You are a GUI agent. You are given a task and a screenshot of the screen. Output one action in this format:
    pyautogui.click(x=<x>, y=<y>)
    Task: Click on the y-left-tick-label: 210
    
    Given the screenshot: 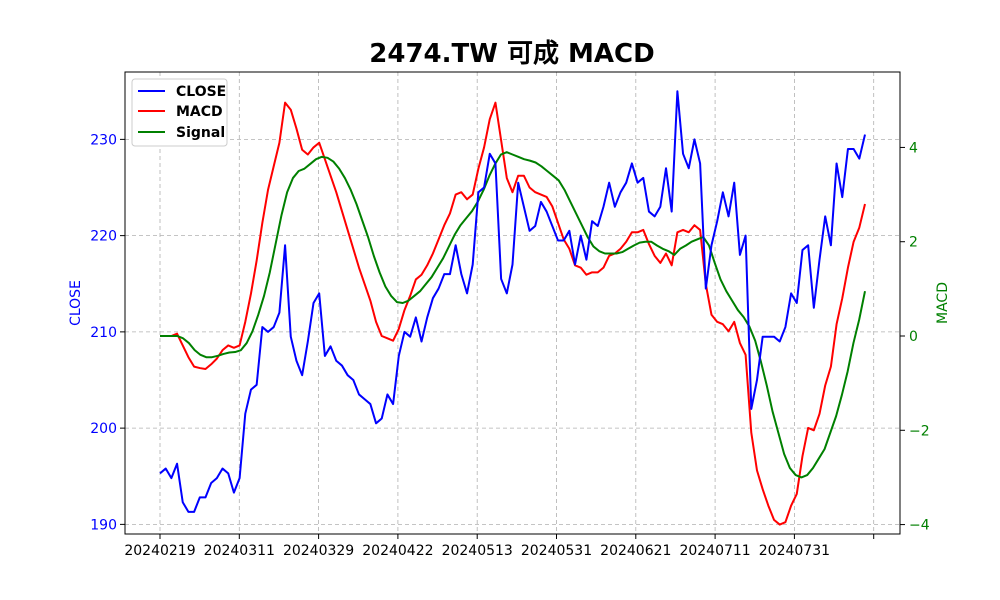 What is the action you would take?
    pyautogui.click(x=103, y=333)
    